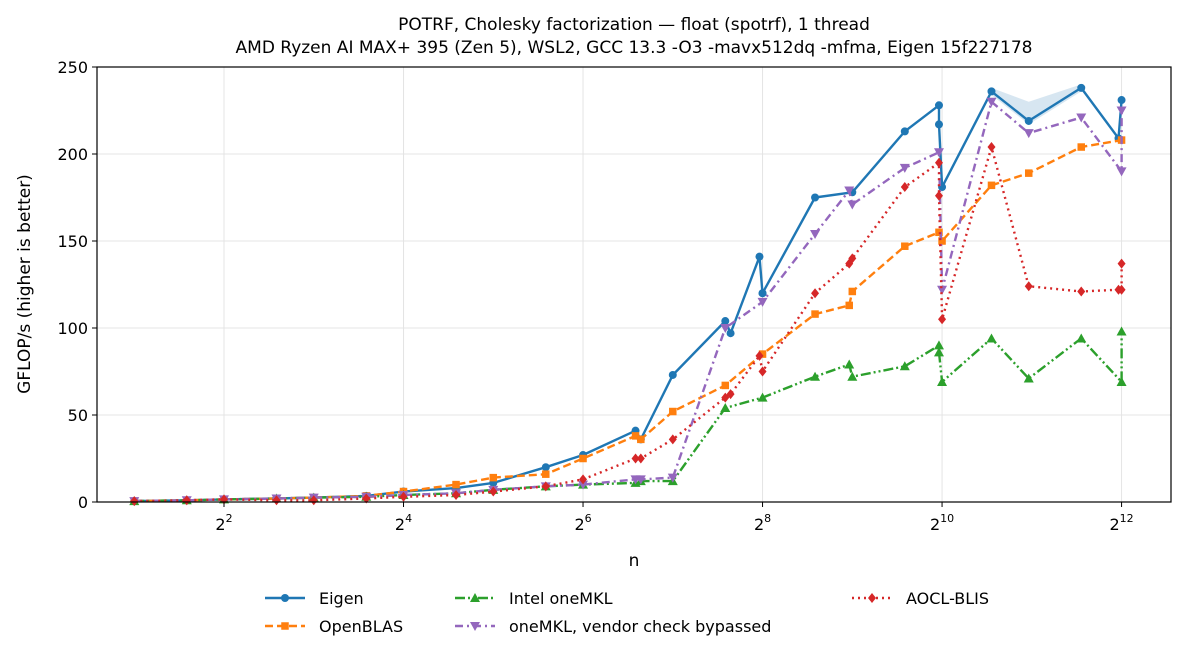 This screenshot has width=1185, height=659. Describe the element at coordinates (78, 415) in the screenshot. I see `y-tick-label: 50` at that location.